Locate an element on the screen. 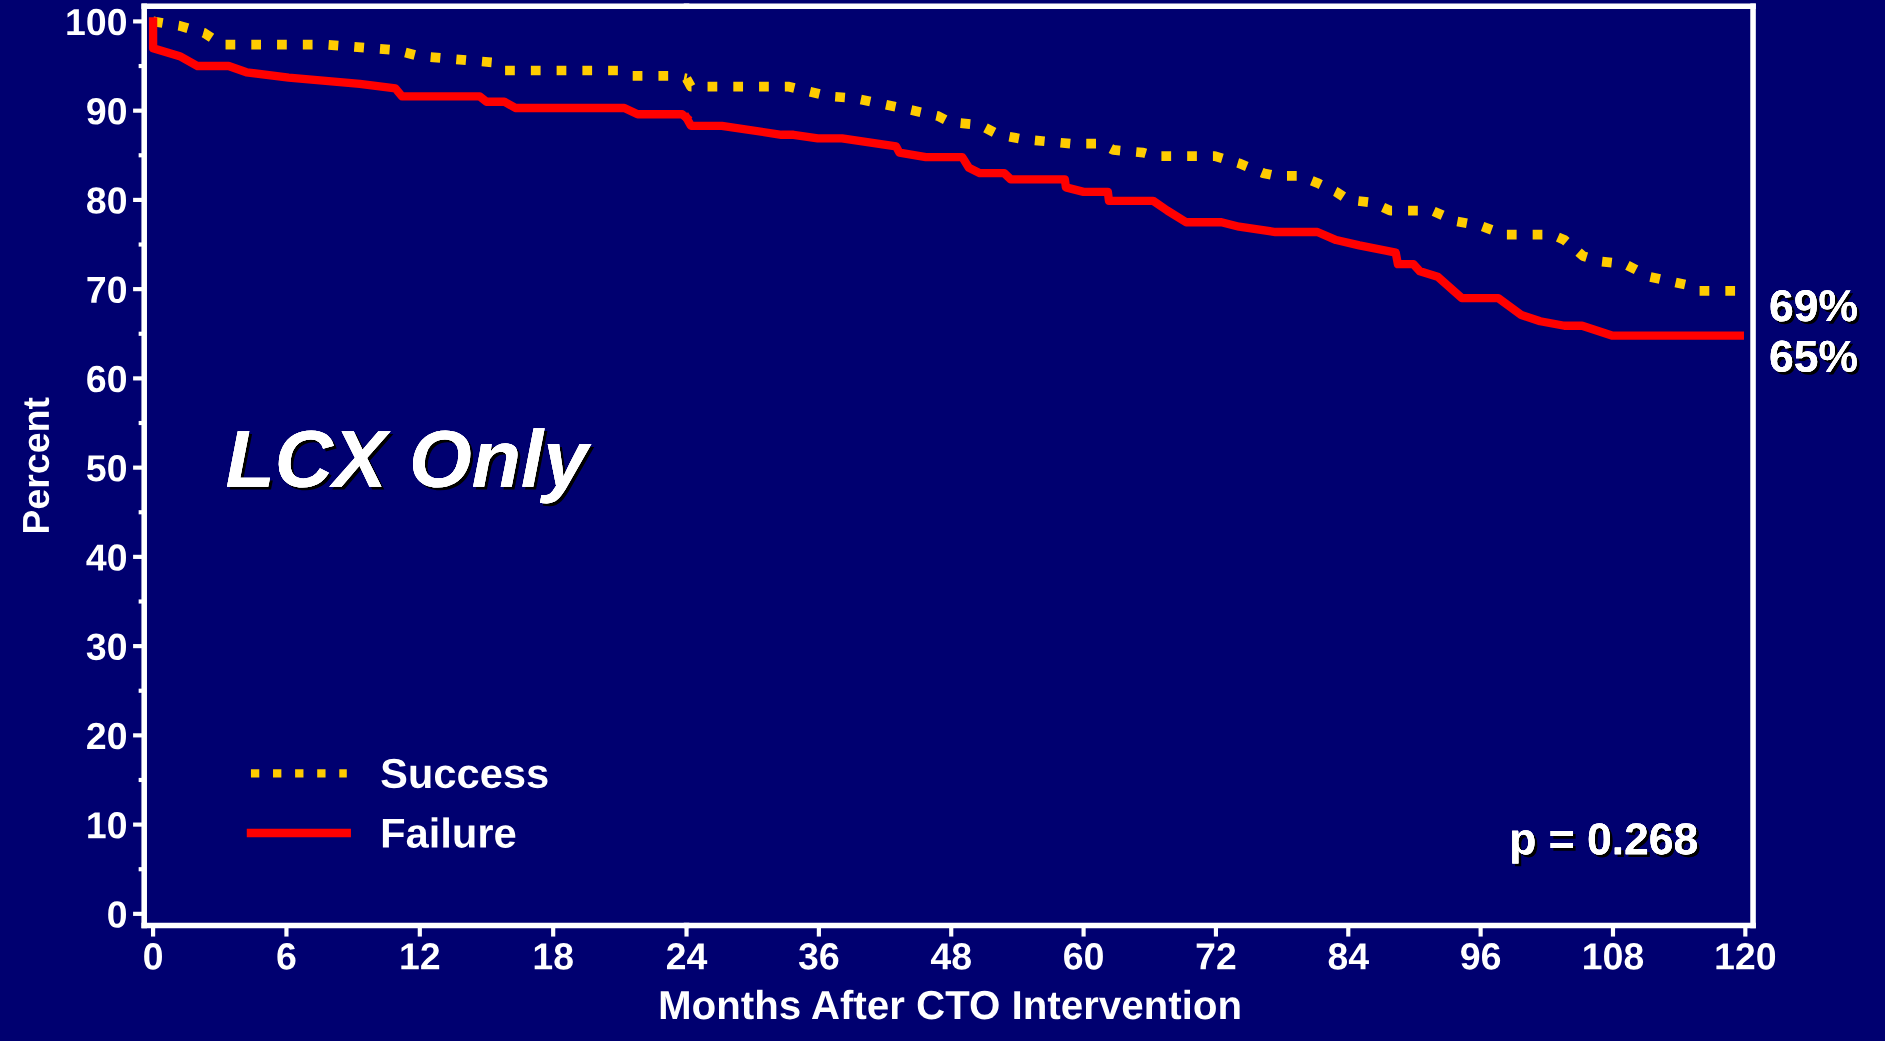  text: 69% is located at coordinates (1815, 307).